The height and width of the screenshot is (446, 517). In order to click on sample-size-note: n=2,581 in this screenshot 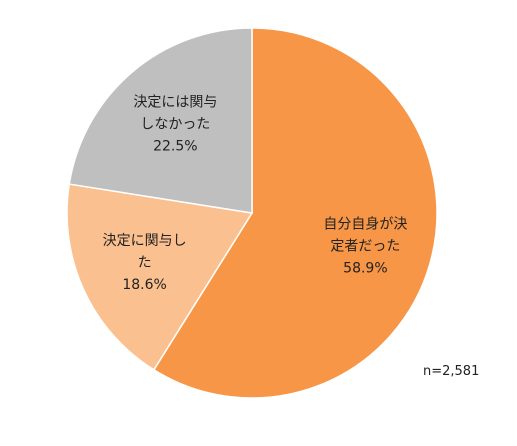, I will do `click(451, 371)`.